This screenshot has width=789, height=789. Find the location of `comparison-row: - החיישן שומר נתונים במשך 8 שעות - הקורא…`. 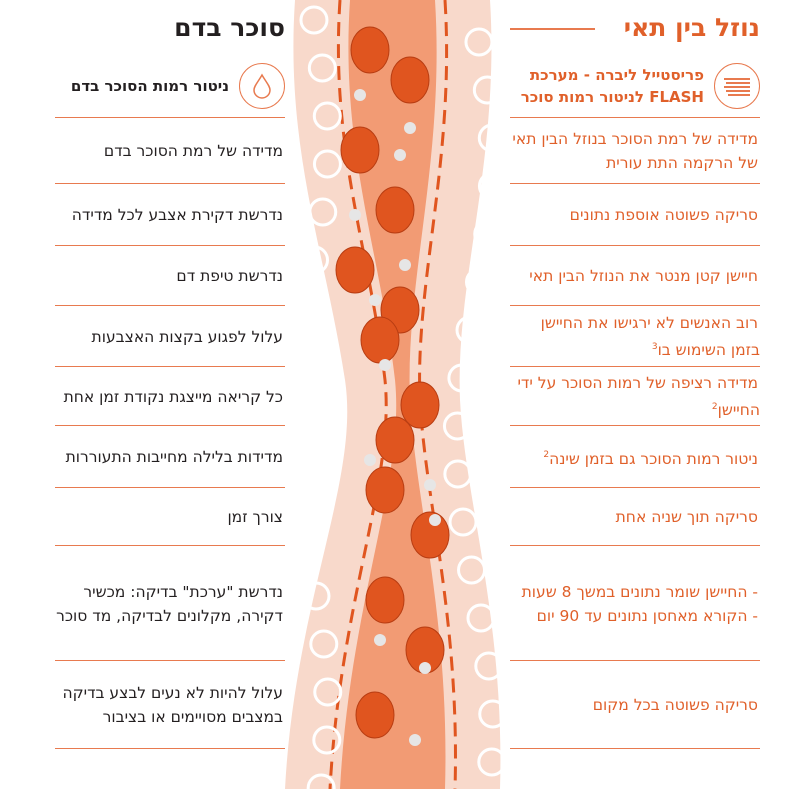

comparison-row: - החיישן שומר נתונים במשך 8 שעות - הקורא… is located at coordinates (635, 603).